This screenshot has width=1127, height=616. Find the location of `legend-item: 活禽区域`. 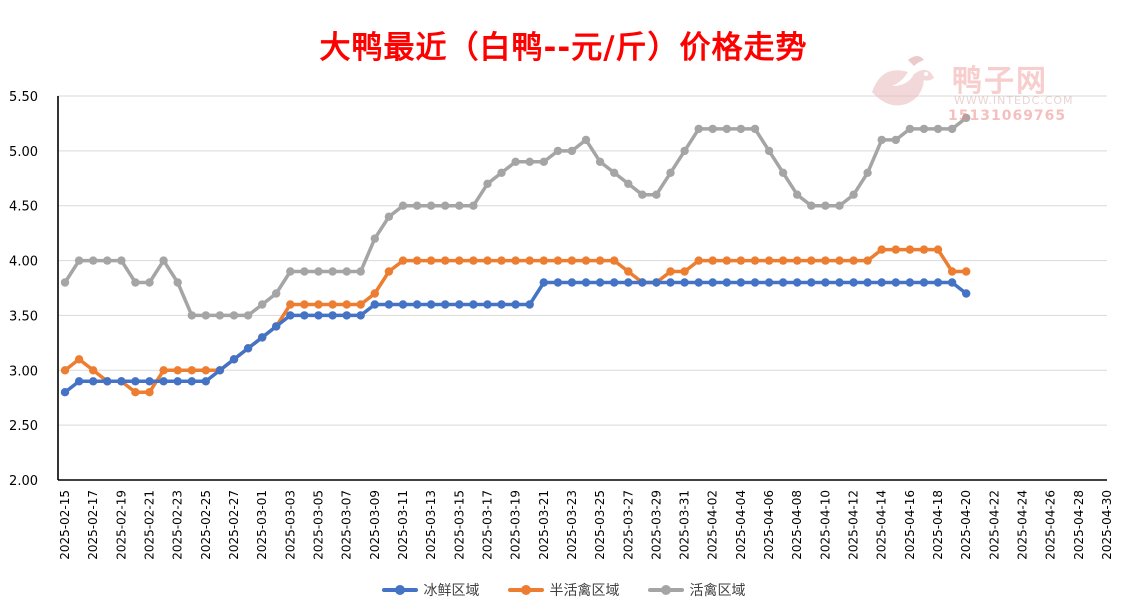

legend-item: 活禽区域 is located at coordinates (696, 590).